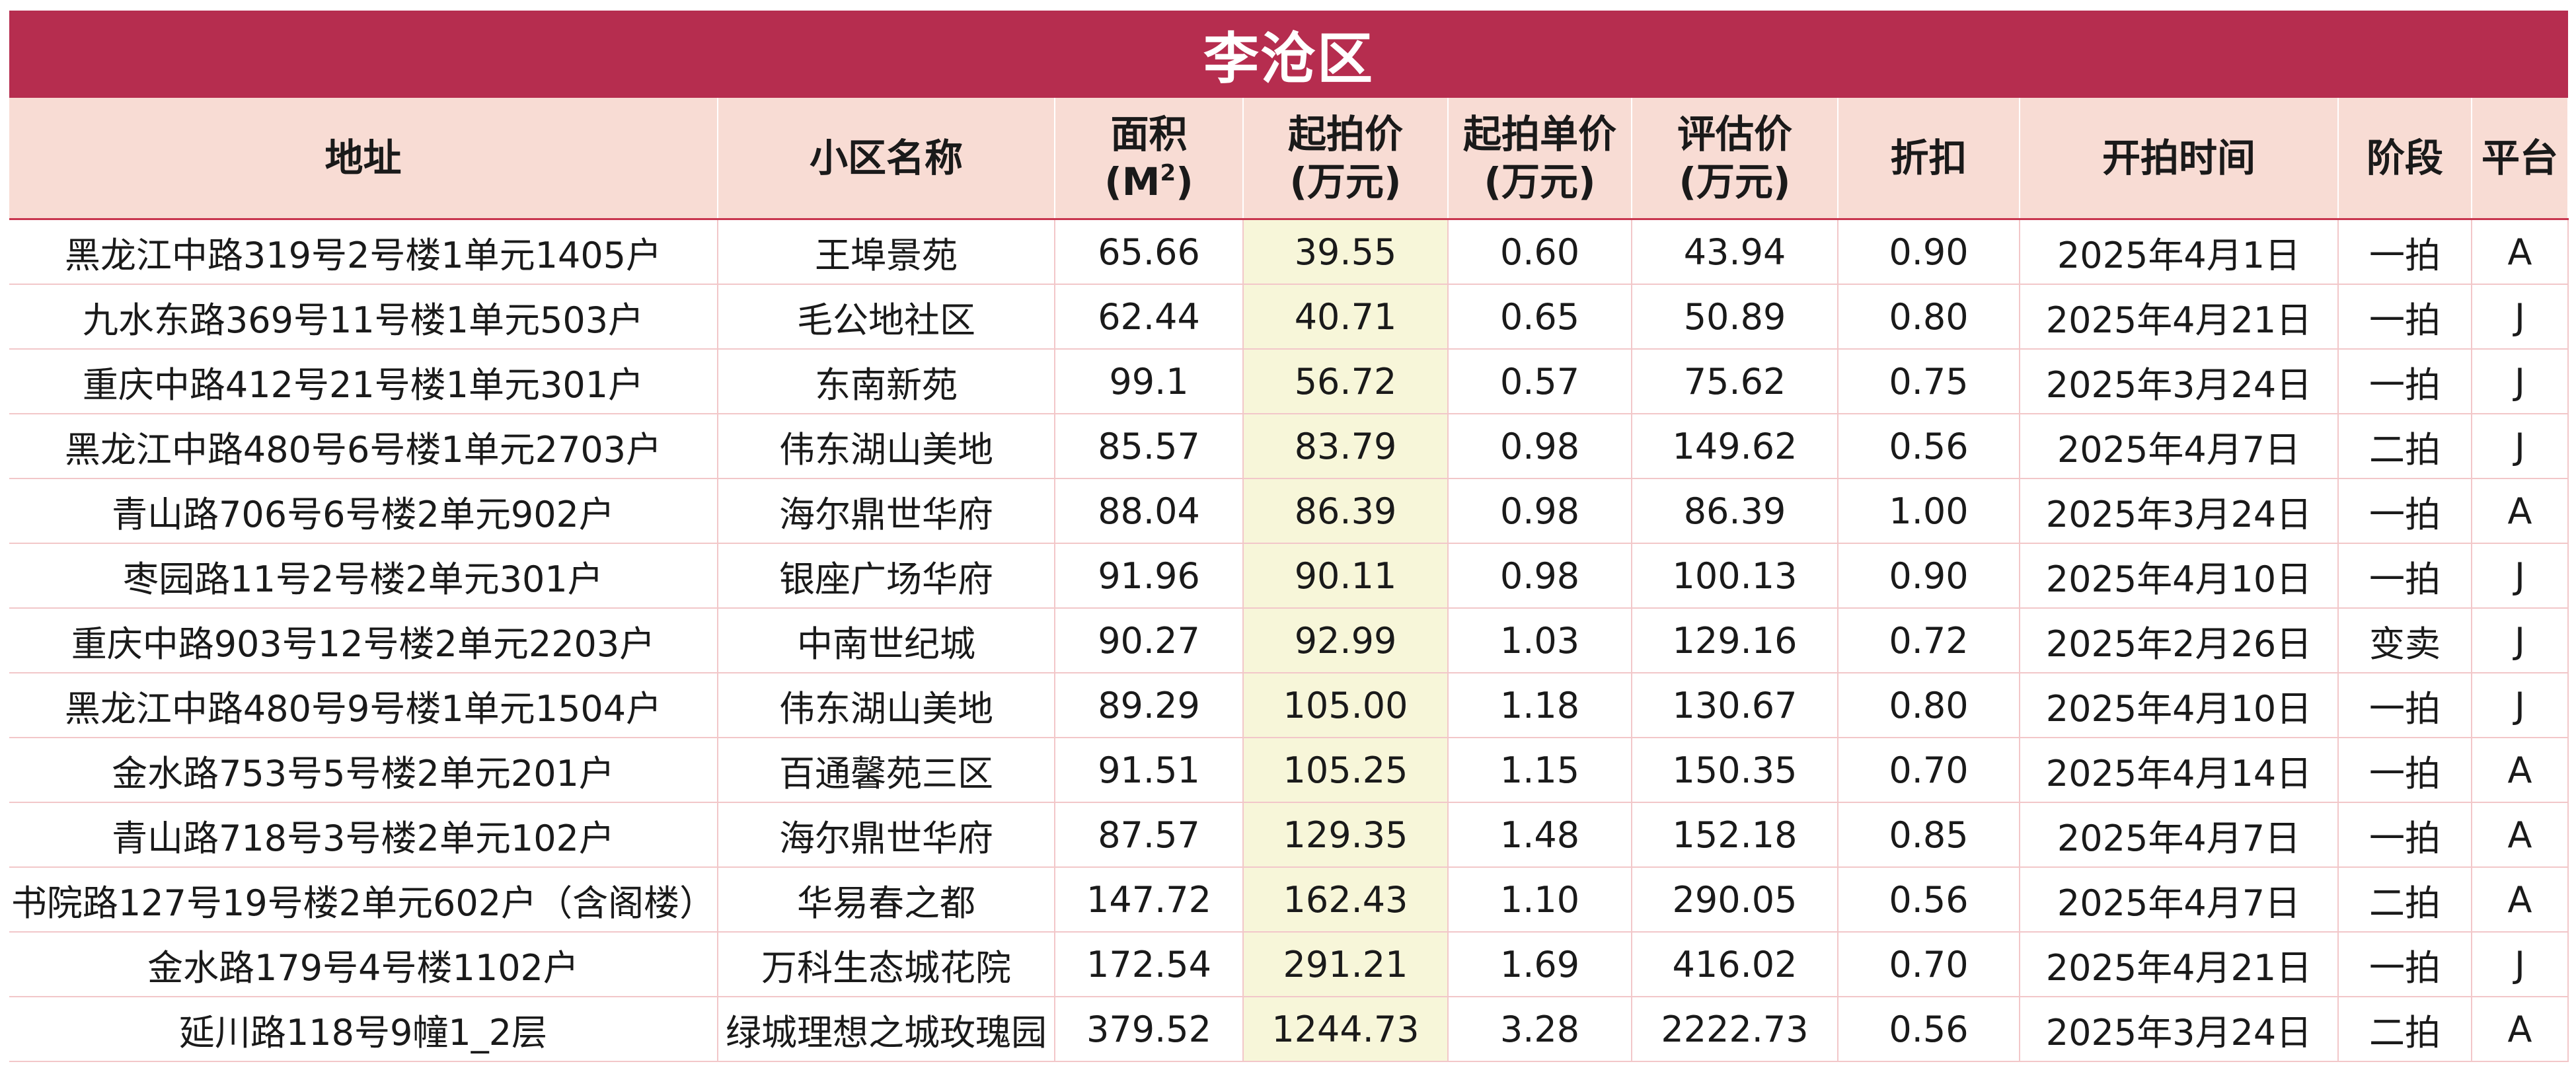 The height and width of the screenshot is (1072, 2576). What do you see at coordinates (1288, 54) in the screenshot?
I see `sheet-title: 李沧区` at bounding box center [1288, 54].